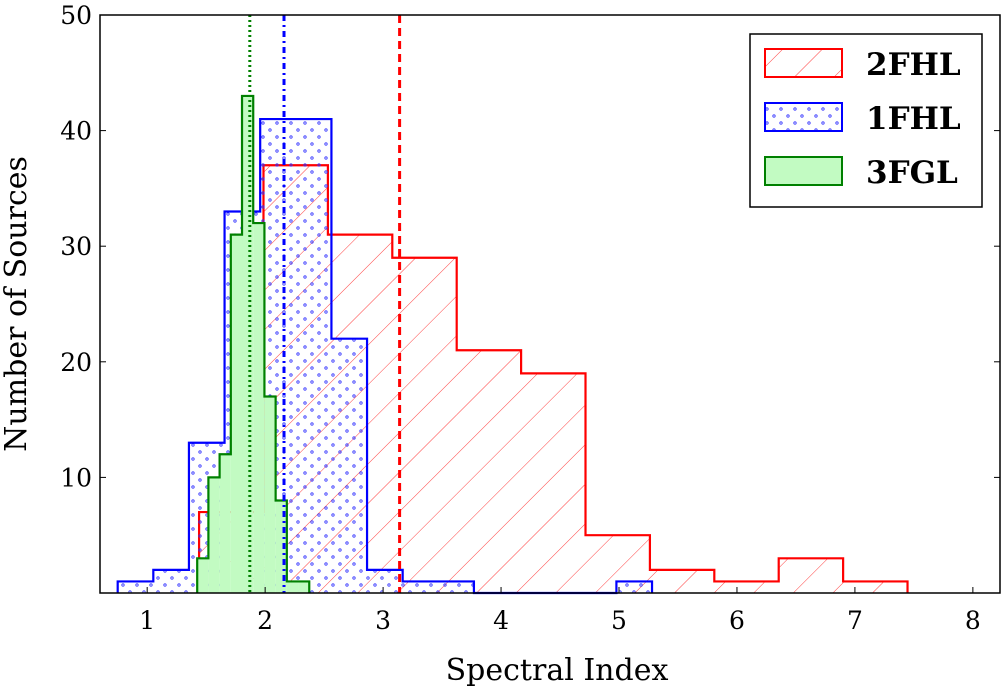 Image resolution: width=1001 pixels, height=690 pixels. I want to click on outline-3FGL, so click(253, 343).